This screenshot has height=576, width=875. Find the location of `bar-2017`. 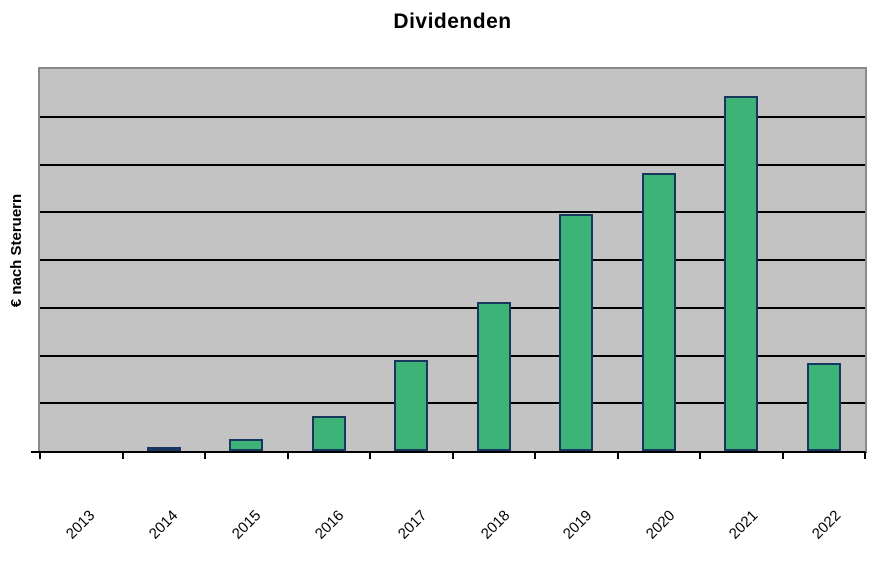

bar-2017 is located at coordinates (411, 405).